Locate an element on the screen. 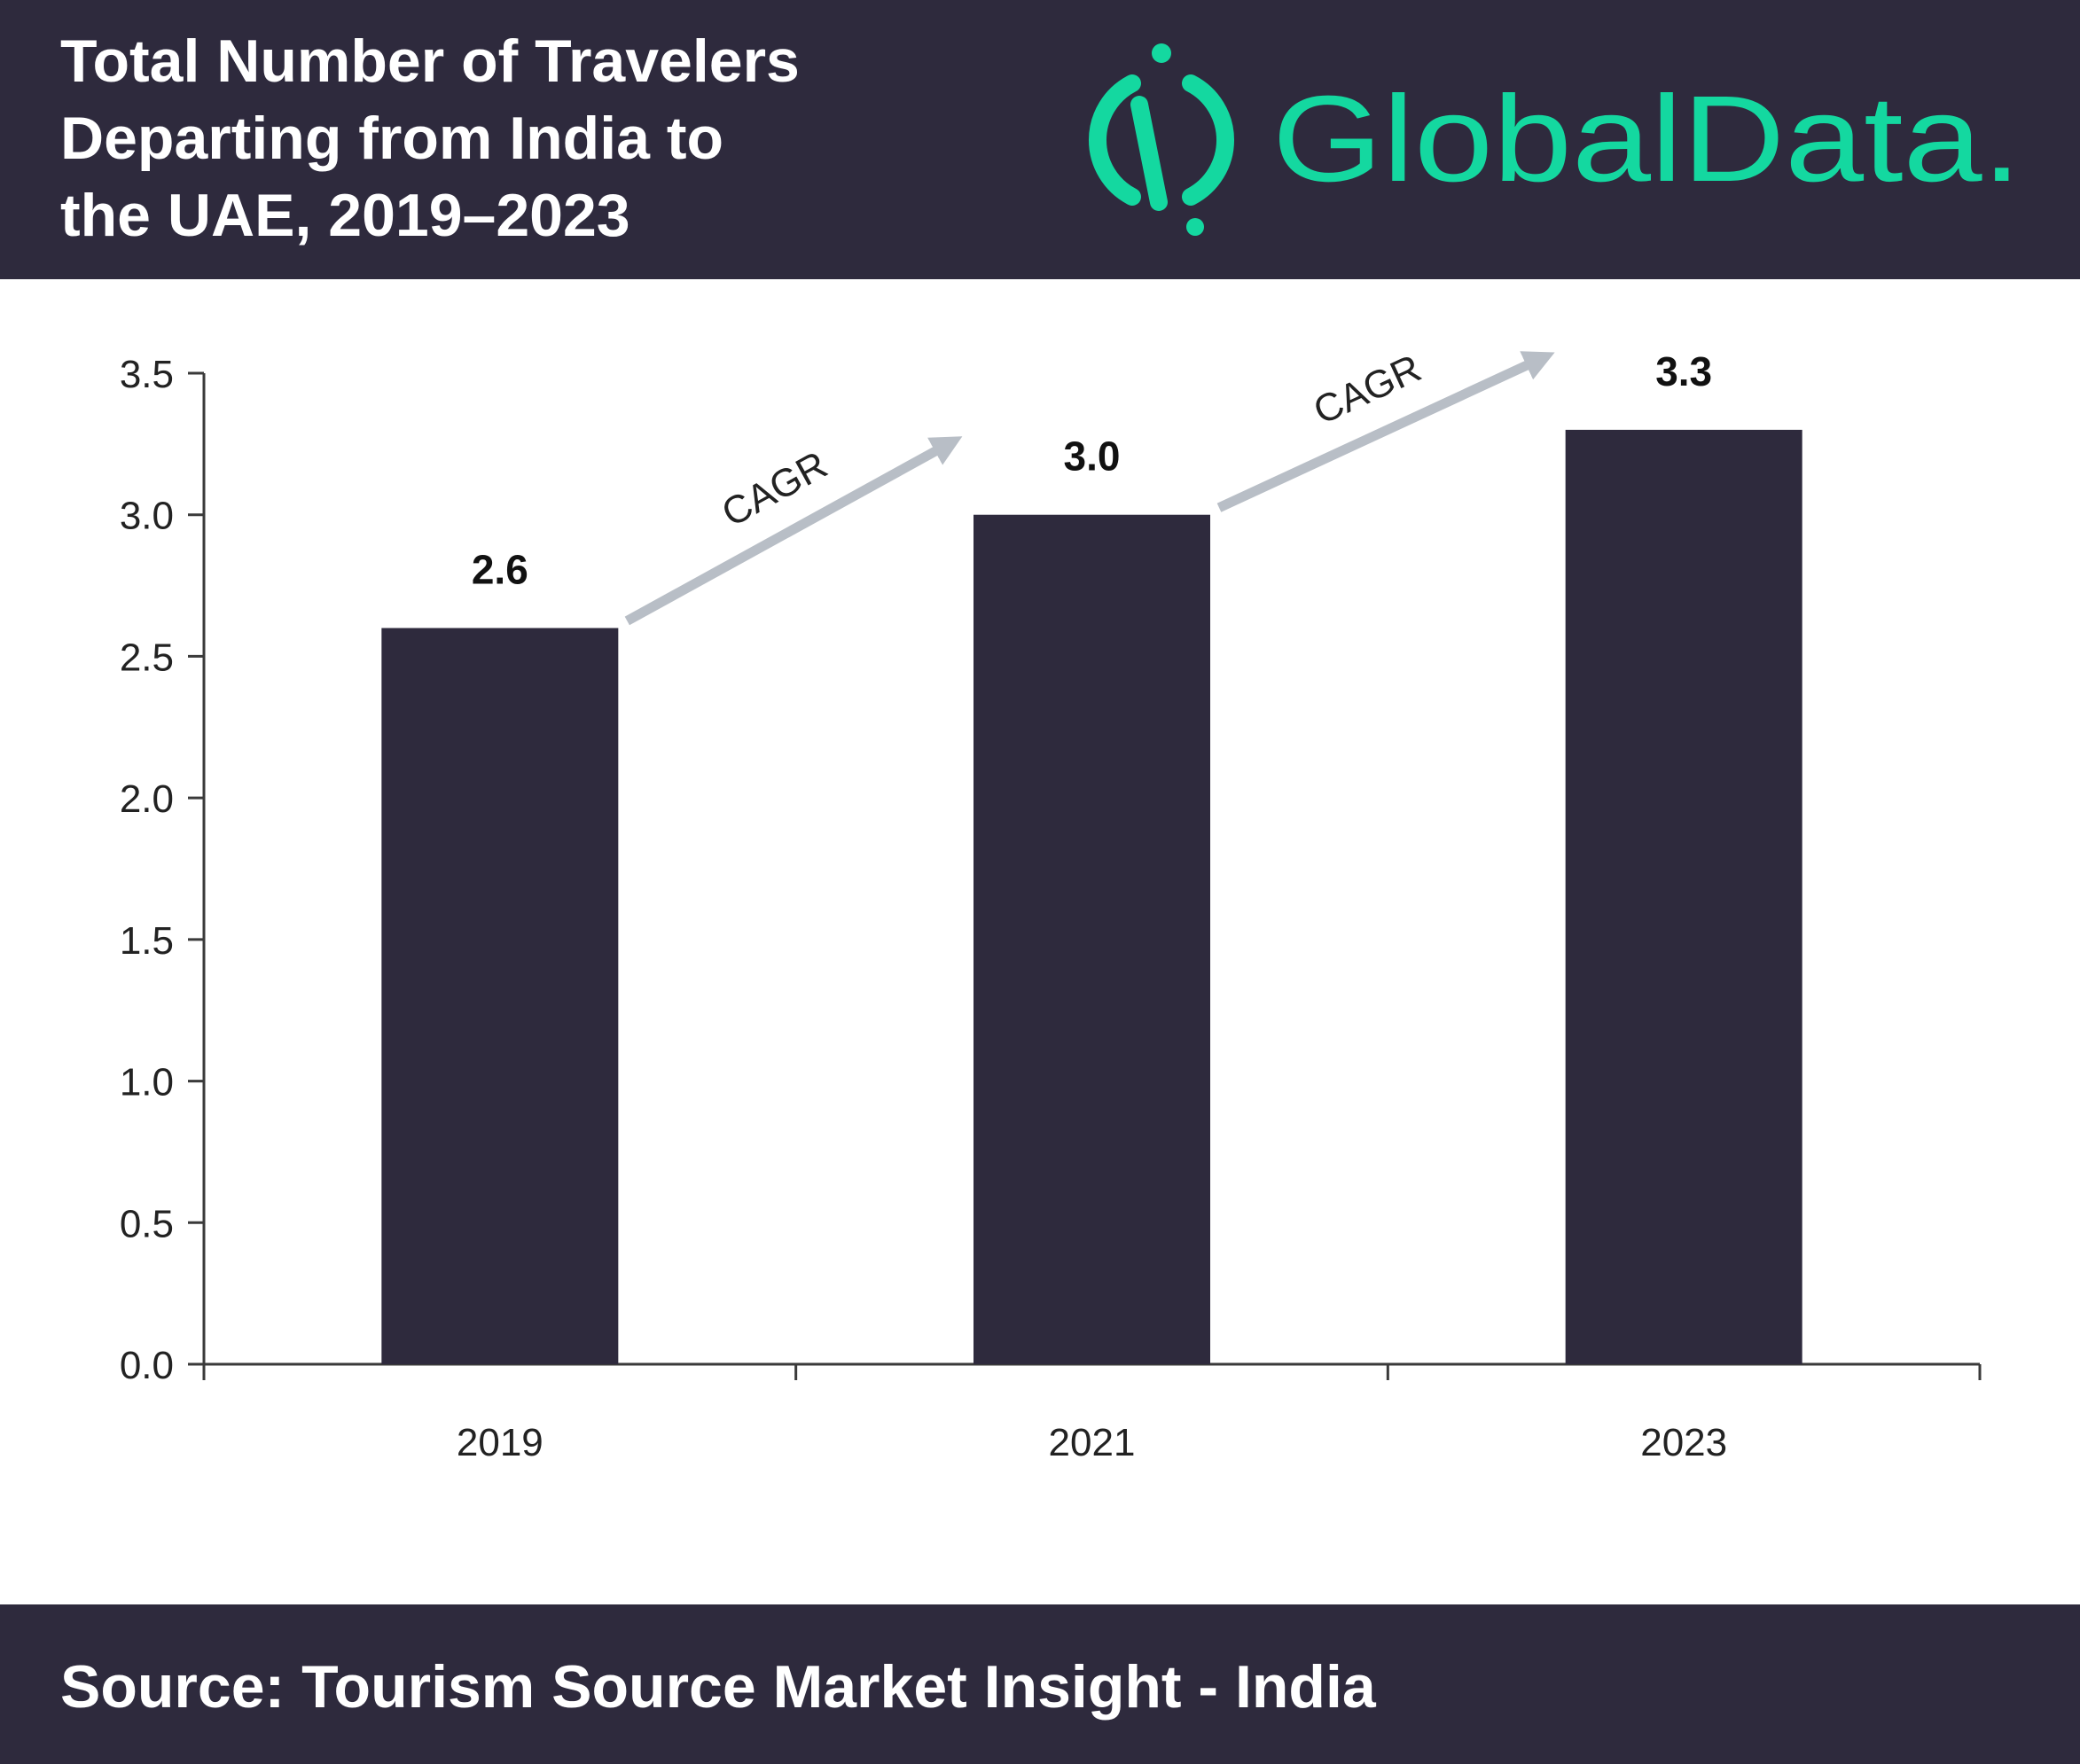 This screenshot has height=1764, width=2080. globaldata-logo: GlobalData. is located at coordinates (1555, 139).